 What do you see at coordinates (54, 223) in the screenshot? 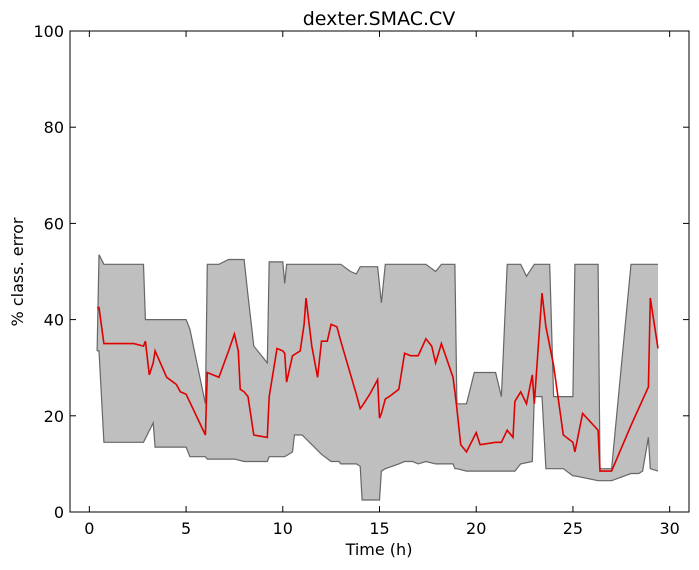
I see `y-tick-label: 60` at bounding box center [54, 223].